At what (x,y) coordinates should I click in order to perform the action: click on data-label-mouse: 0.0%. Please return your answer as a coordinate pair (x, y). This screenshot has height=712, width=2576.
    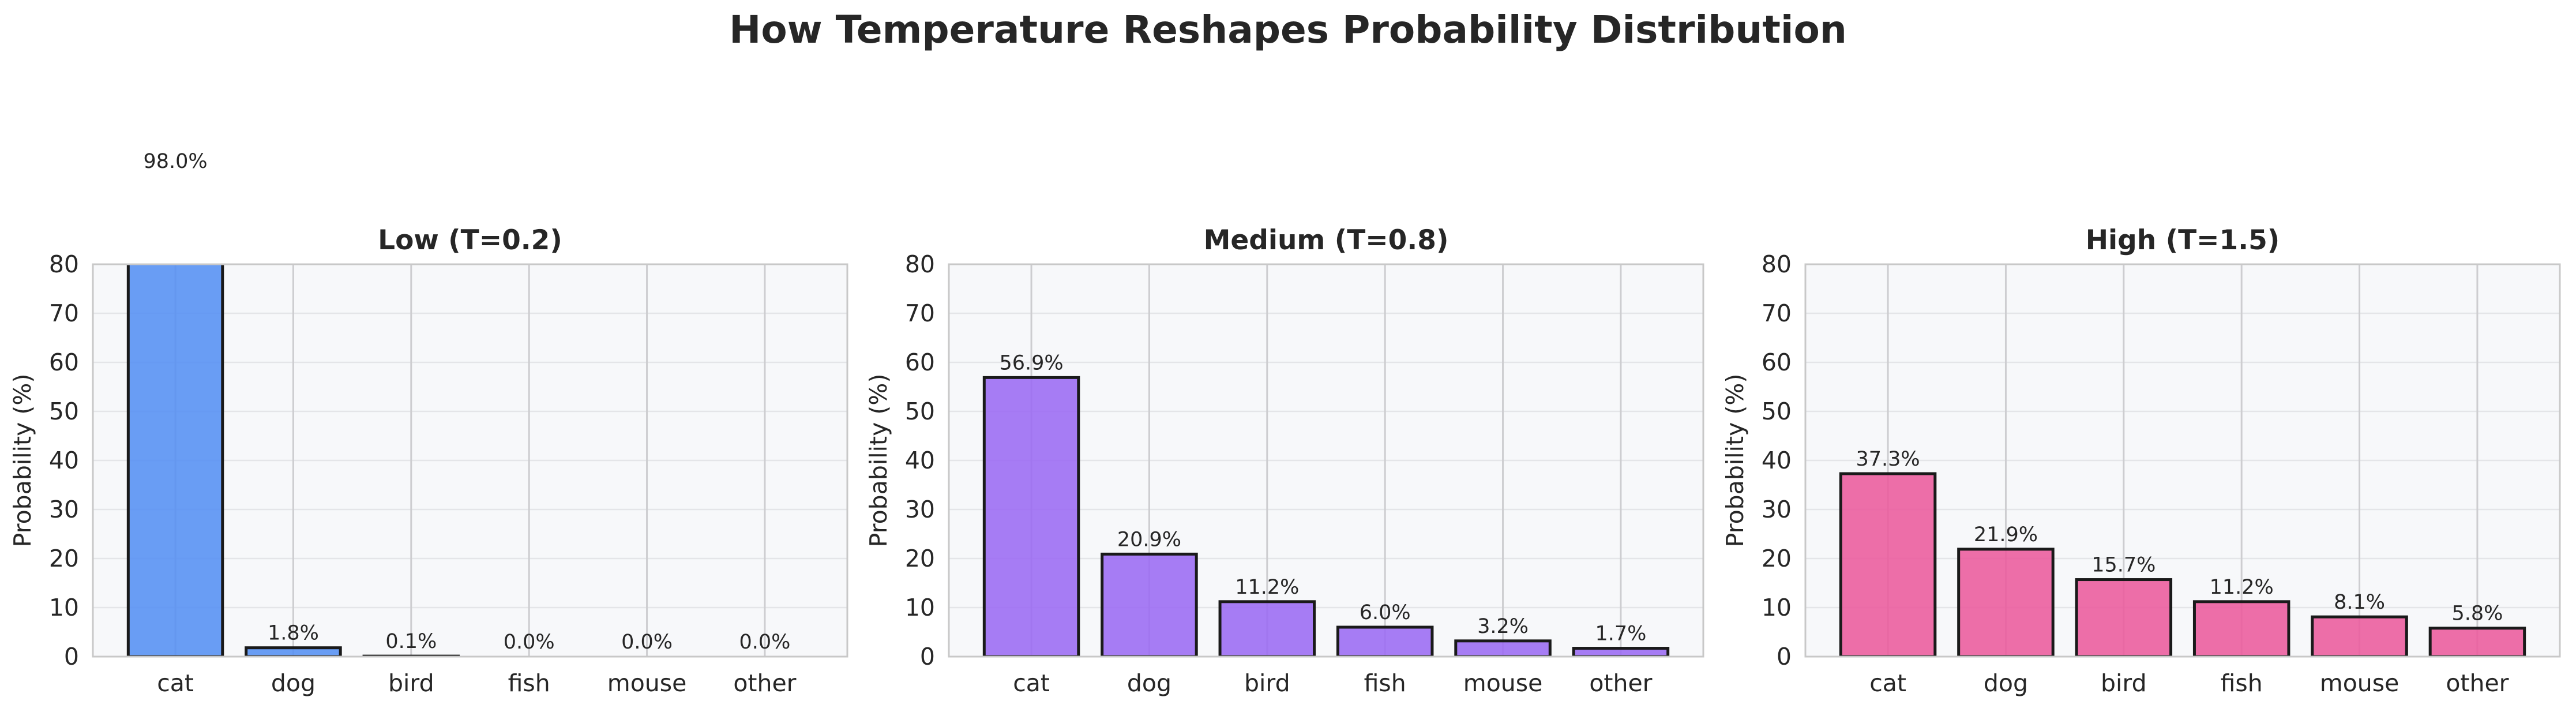
    Looking at the image, I should click on (647, 642).